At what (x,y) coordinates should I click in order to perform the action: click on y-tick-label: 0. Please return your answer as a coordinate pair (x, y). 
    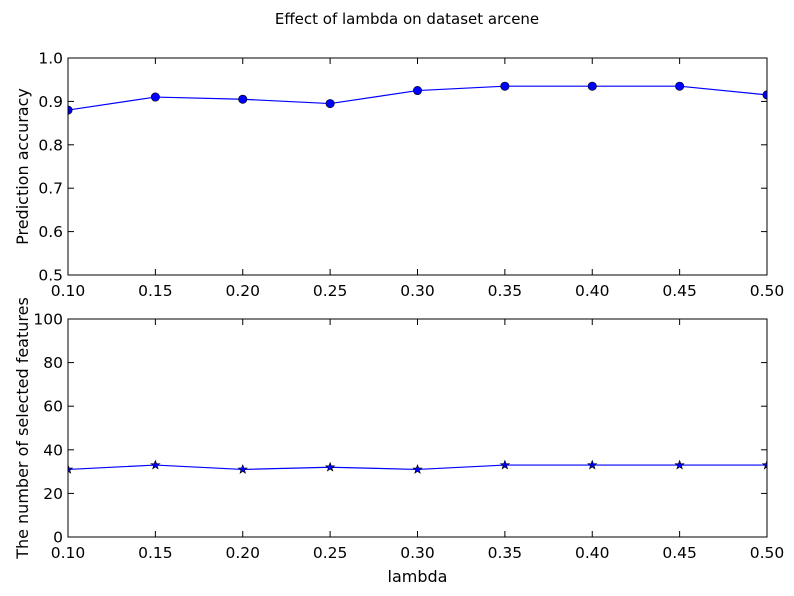
    Looking at the image, I should click on (58, 538).